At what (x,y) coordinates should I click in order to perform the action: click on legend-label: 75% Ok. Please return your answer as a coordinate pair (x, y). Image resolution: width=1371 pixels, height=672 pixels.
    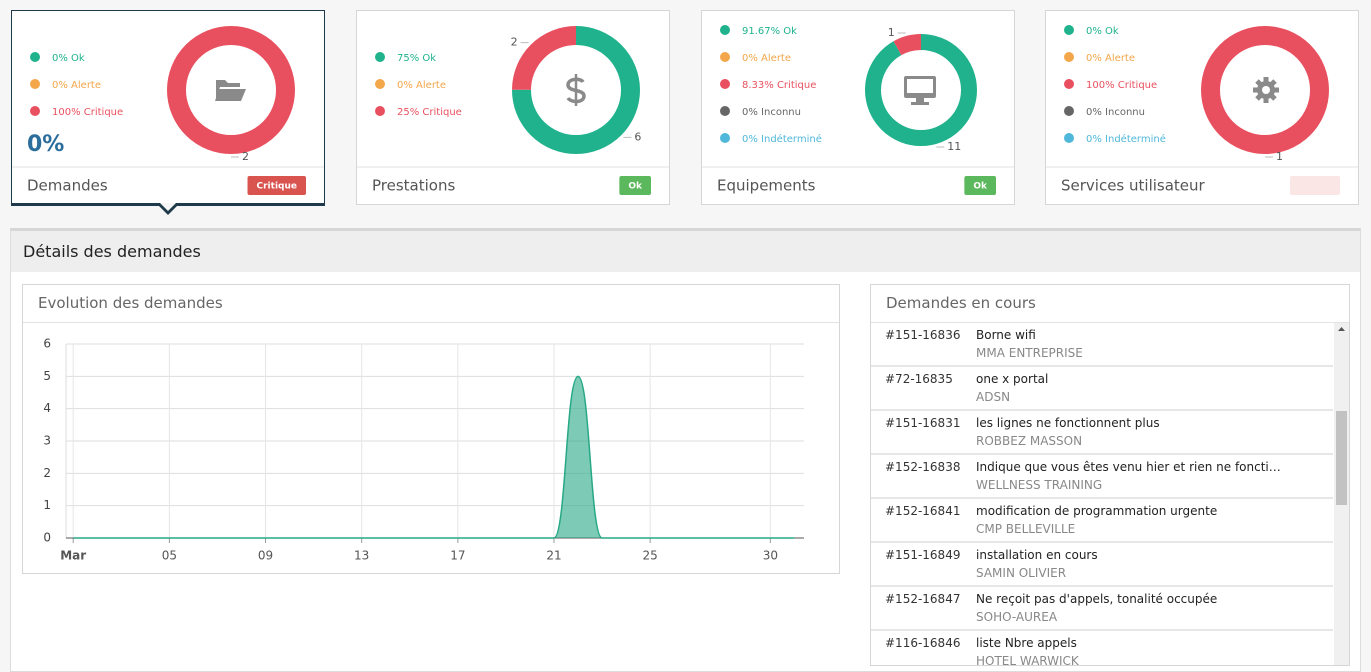
    Looking at the image, I should click on (416, 58).